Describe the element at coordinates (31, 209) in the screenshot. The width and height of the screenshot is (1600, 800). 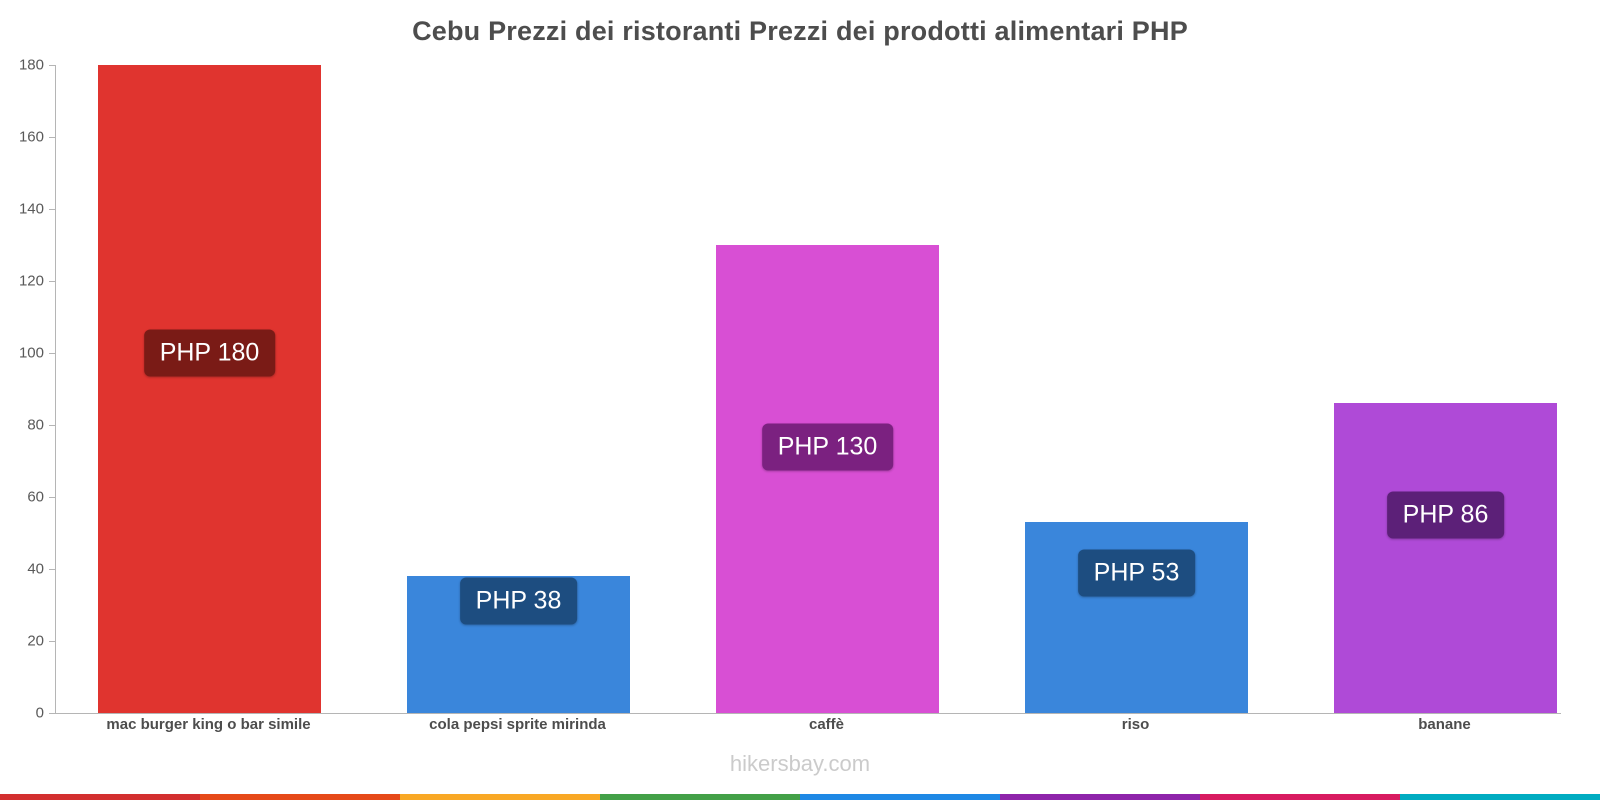
I see `y-axis-tick-label: 140` at that location.